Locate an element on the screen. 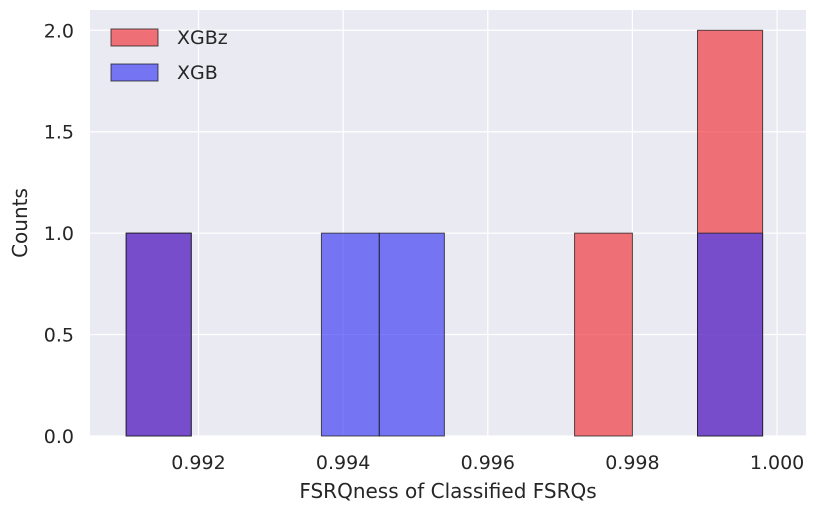 Image resolution: width=831 pixels, height=511 pixels. y-tick-label: 0.0 is located at coordinates (59, 437).